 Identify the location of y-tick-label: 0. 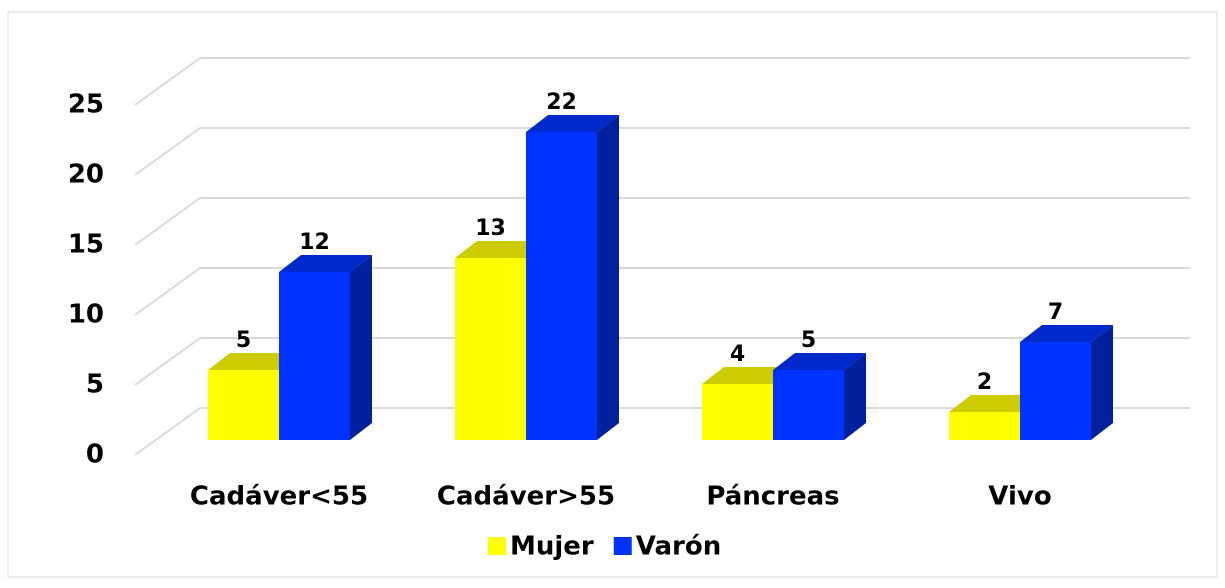
(95, 455).